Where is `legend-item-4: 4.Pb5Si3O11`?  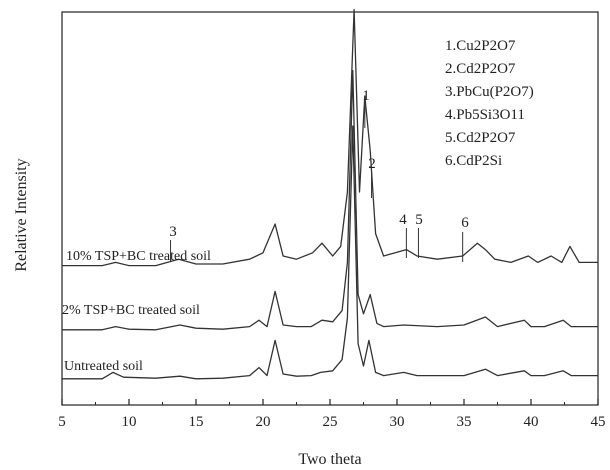
legend-item-4: 4.Pb5Si3O11 is located at coordinates (485, 115).